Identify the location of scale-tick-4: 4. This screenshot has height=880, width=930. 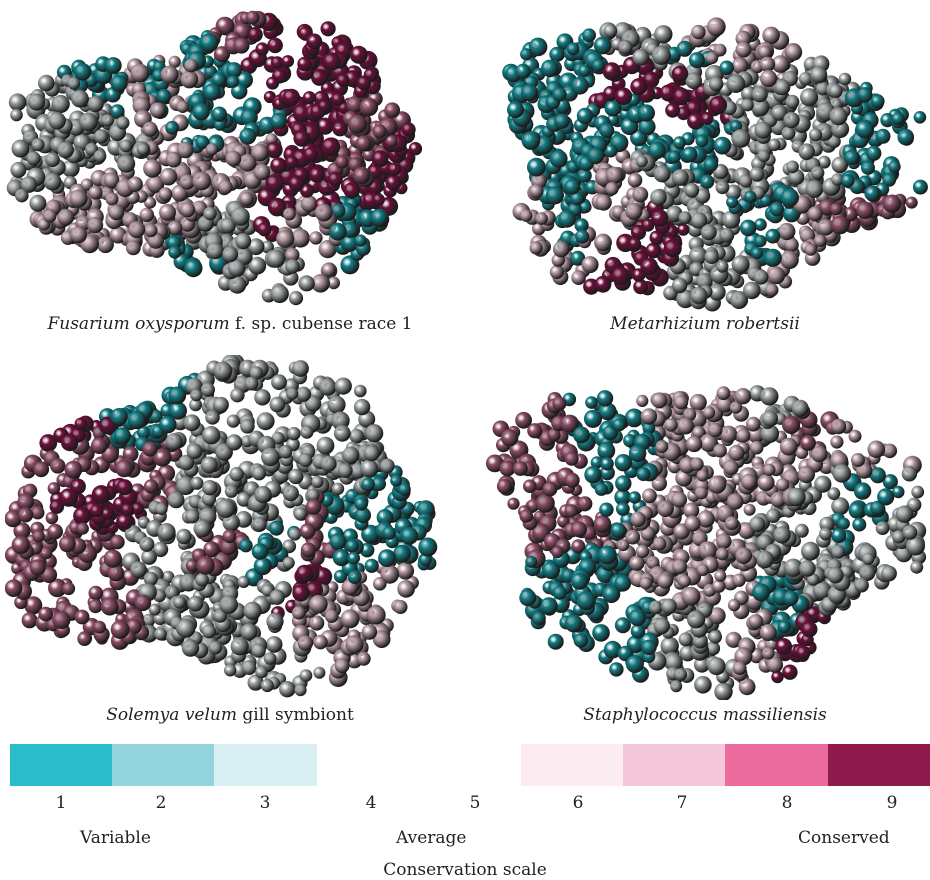
(371, 803).